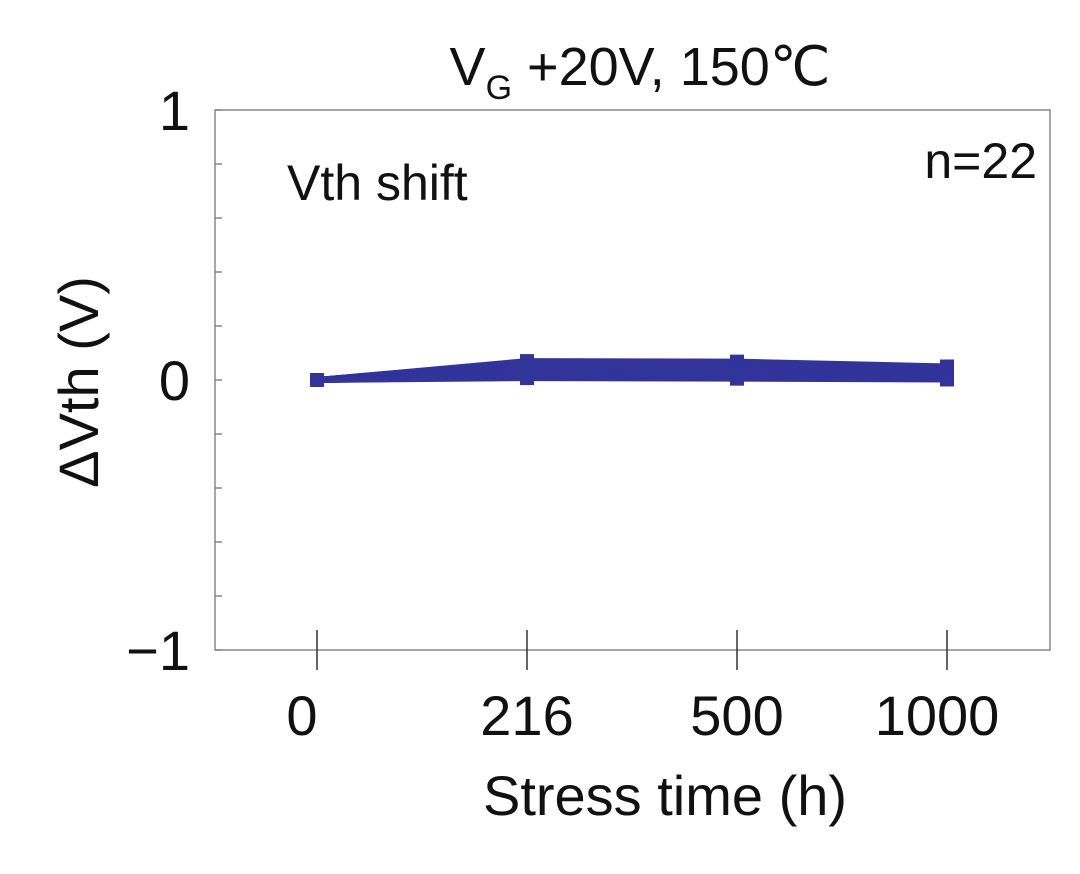 The width and height of the screenshot is (1080, 874). Describe the element at coordinates (158, 650) in the screenshot. I see `y-tick-label: −1` at that location.